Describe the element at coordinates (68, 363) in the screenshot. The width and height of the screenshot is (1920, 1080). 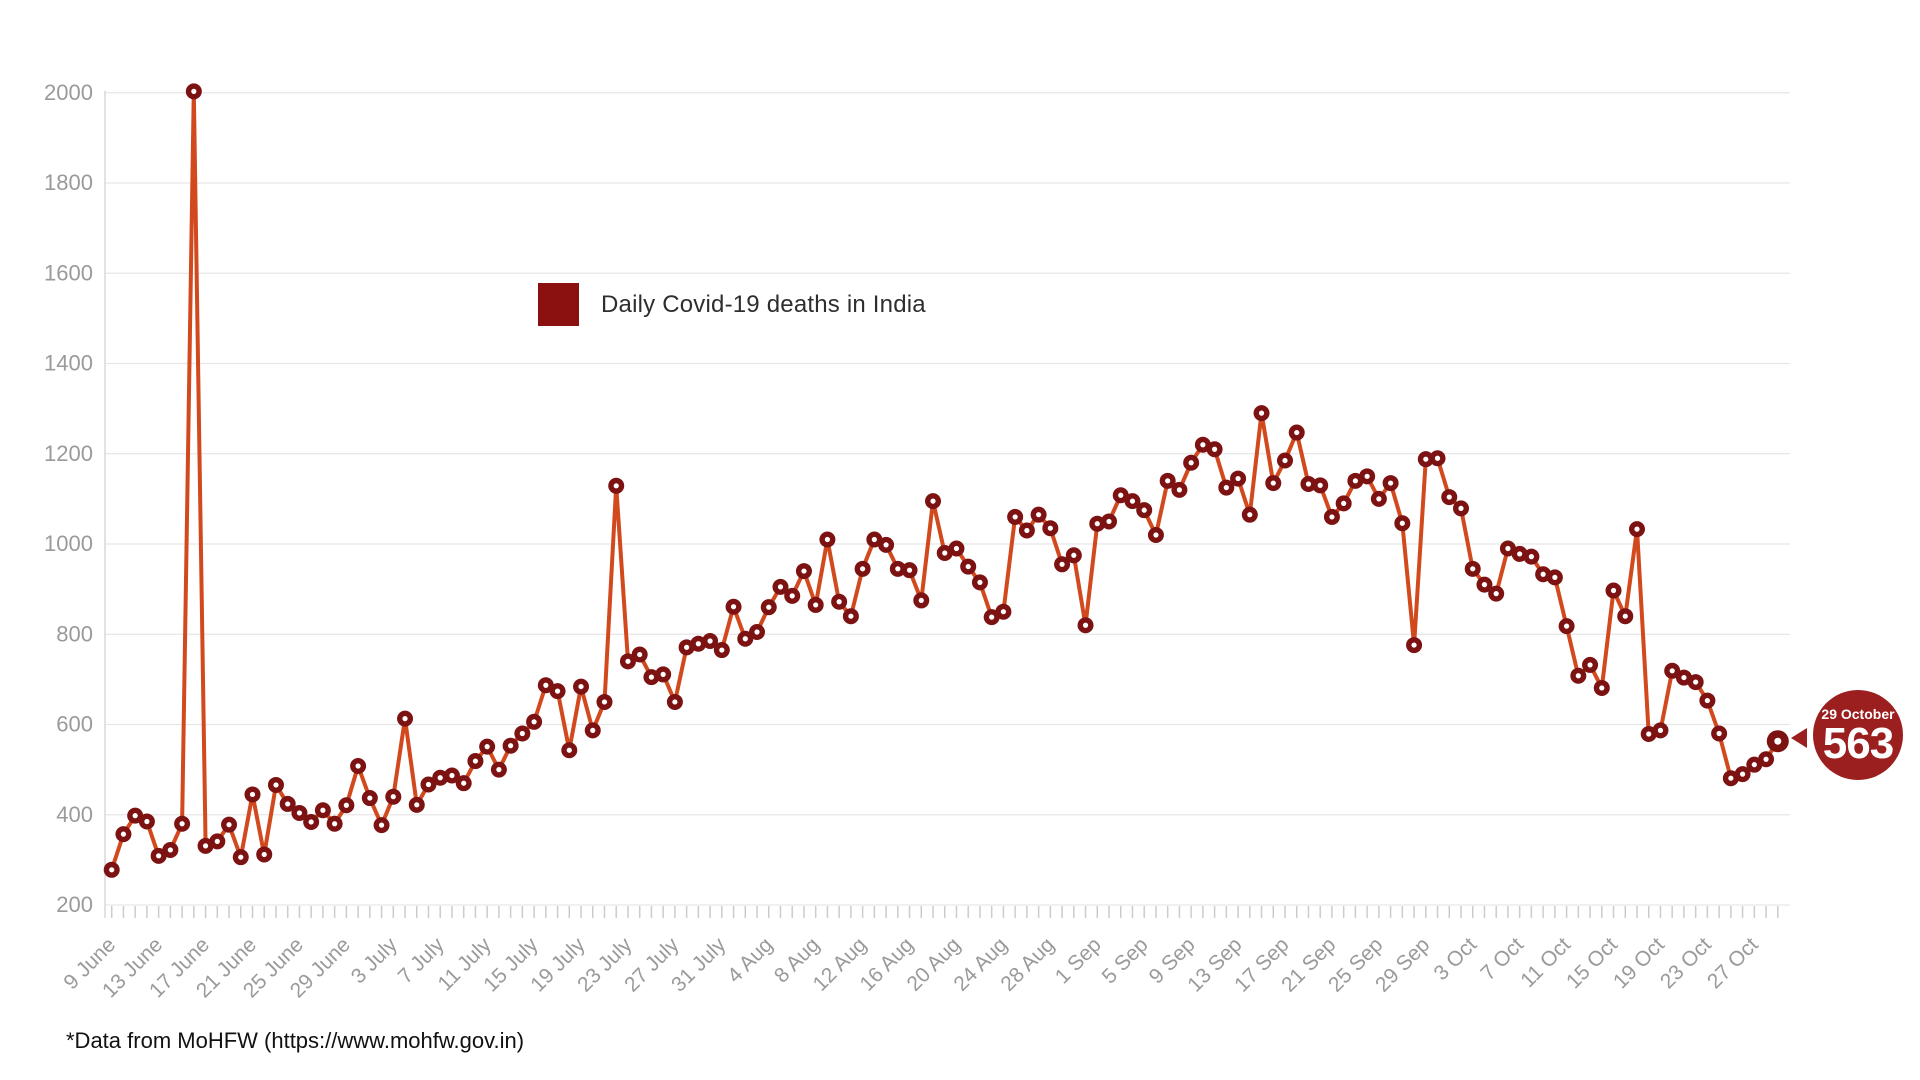
I see `y-tick-label: 1400` at that location.